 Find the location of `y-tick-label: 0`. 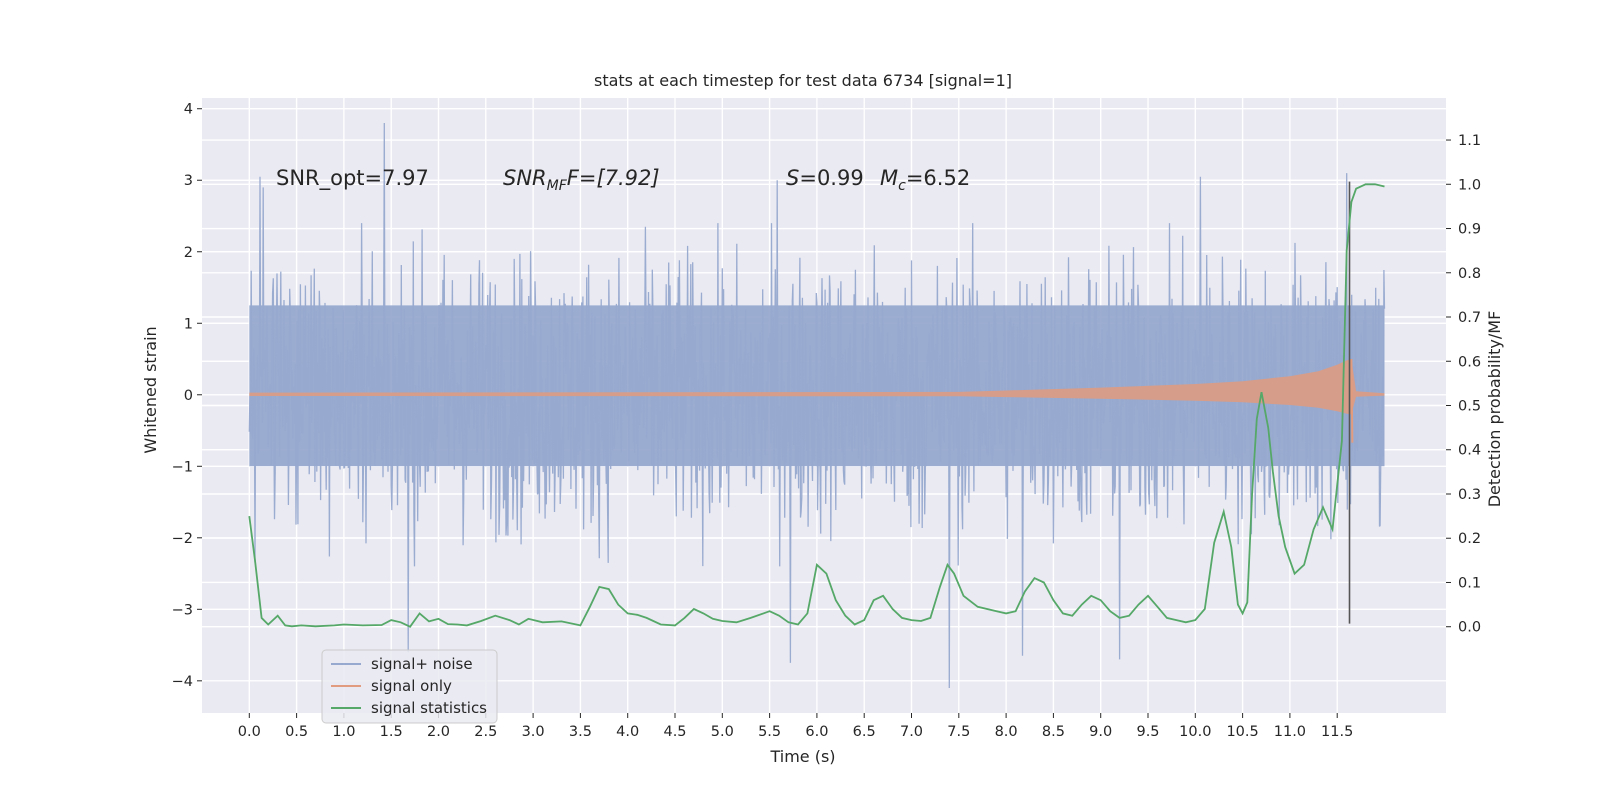

y-tick-label: 0 is located at coordinates (188, 396).